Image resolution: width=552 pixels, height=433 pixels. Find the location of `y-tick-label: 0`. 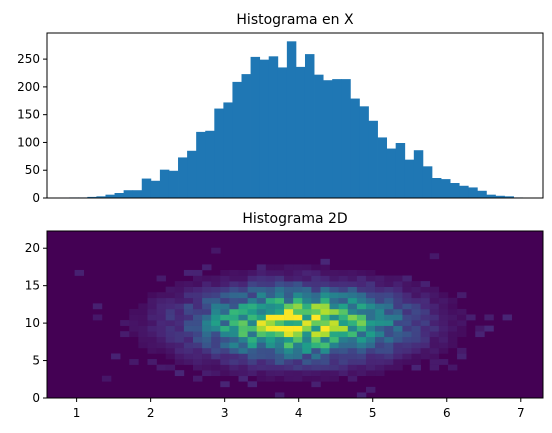

y-tick-label: 0 is located at coordinates (36, 198).